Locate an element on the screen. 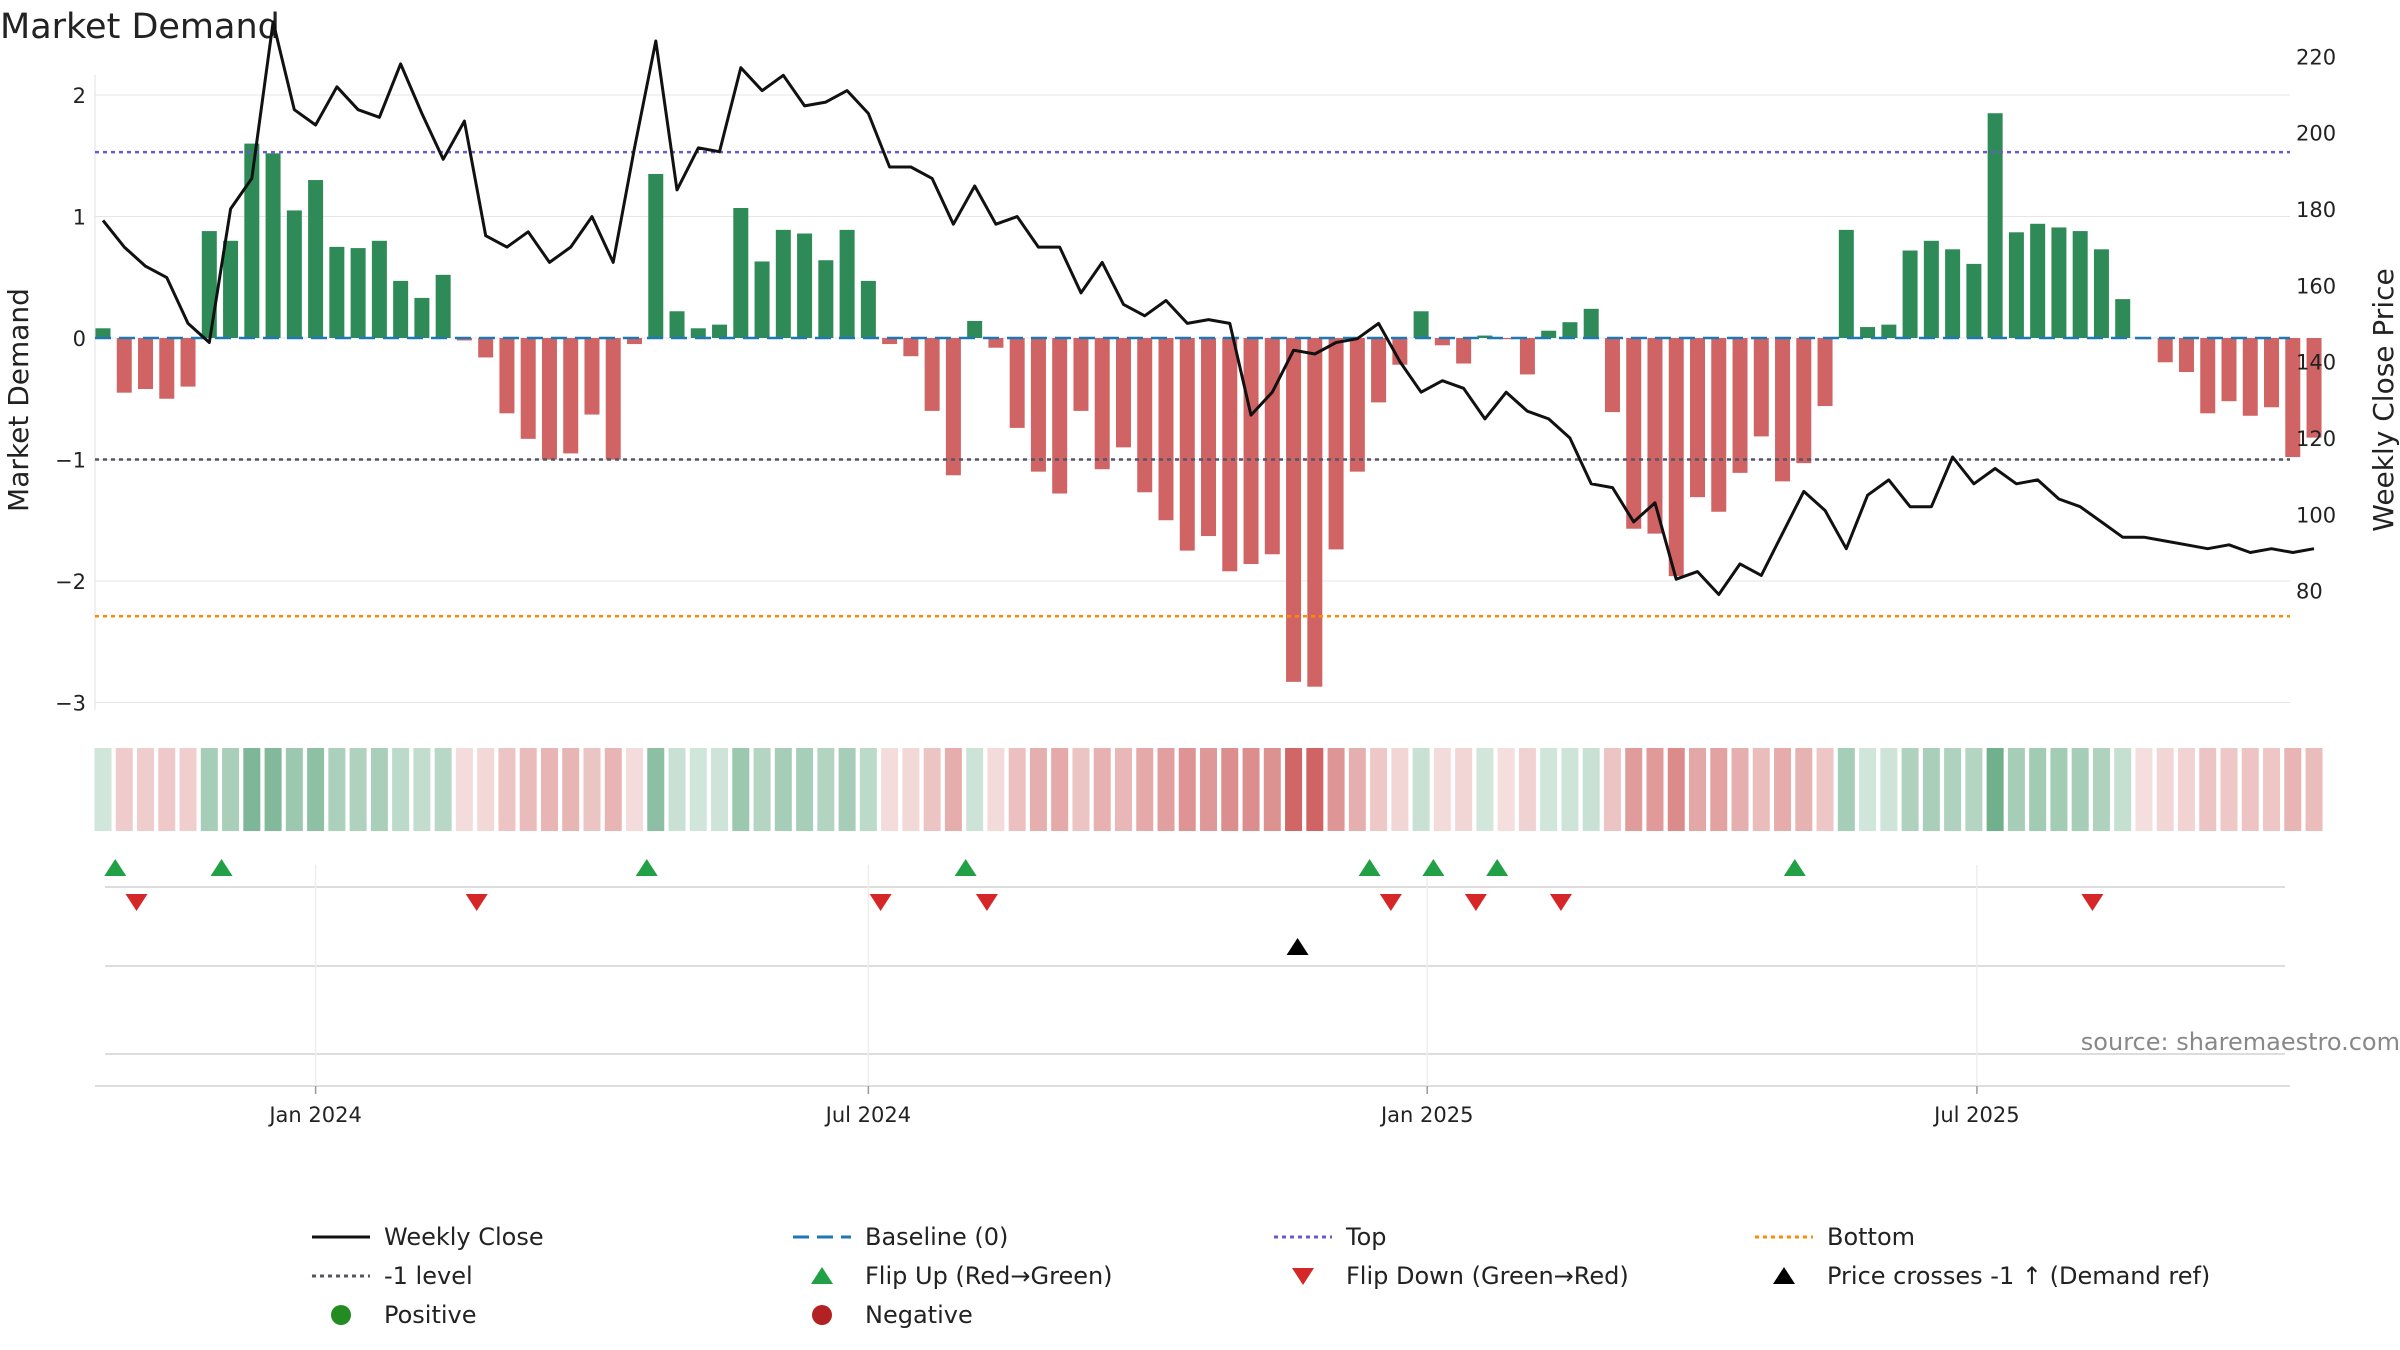  y2-axis-title: Weekly Close Price is located at coordinates (2383, 399).